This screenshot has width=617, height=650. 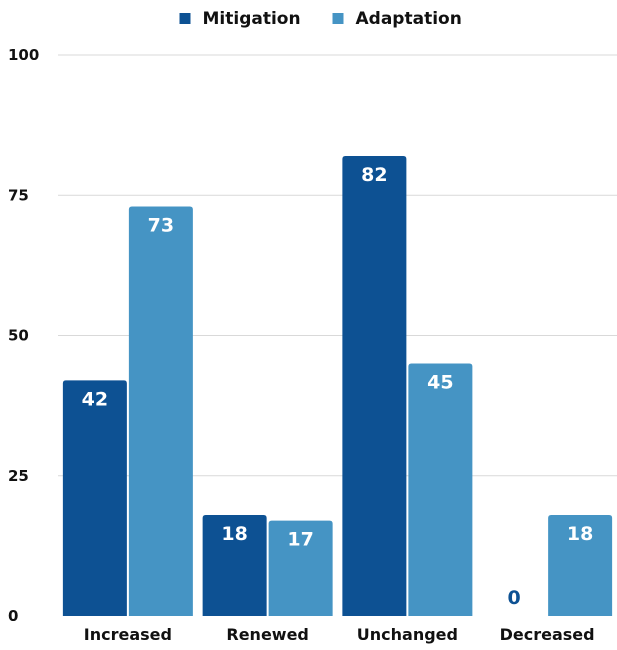 I want to click on x-tick-label: Decreased, so click(x=547, y=634).